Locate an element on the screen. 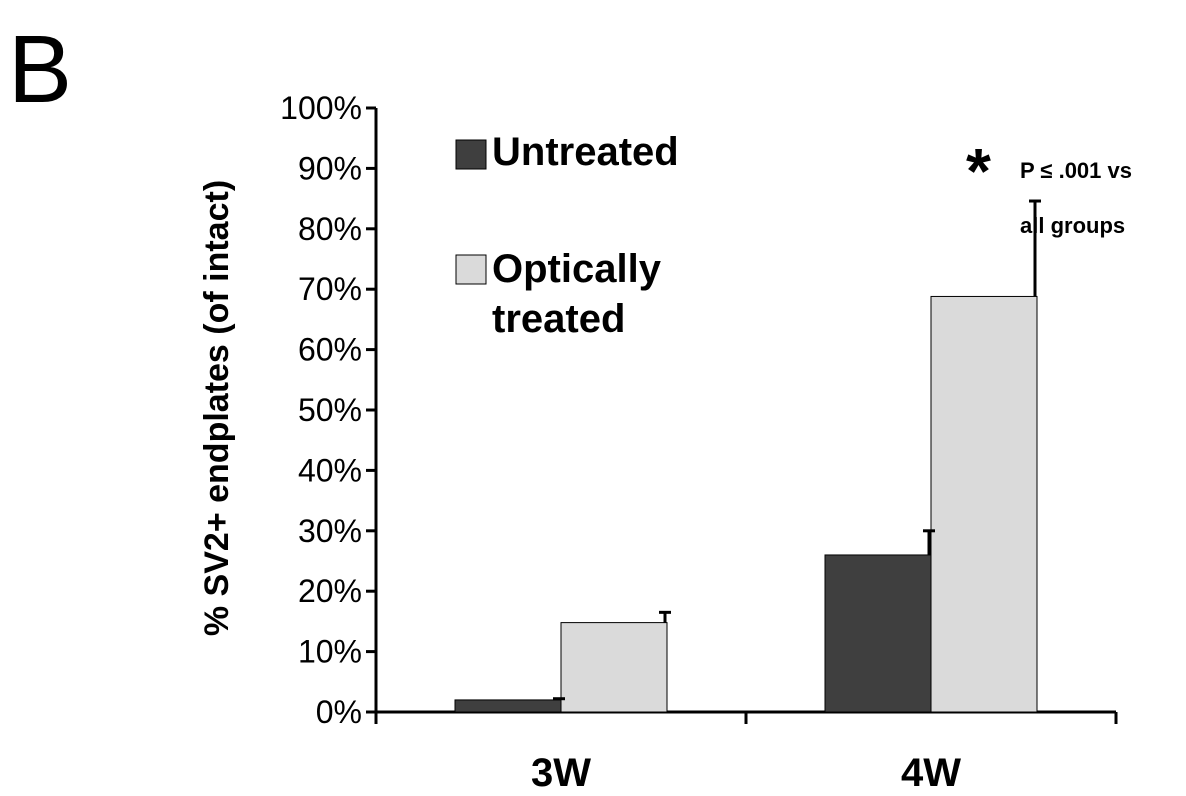  x-category-label: 4W is located at coordinates (931, 773).